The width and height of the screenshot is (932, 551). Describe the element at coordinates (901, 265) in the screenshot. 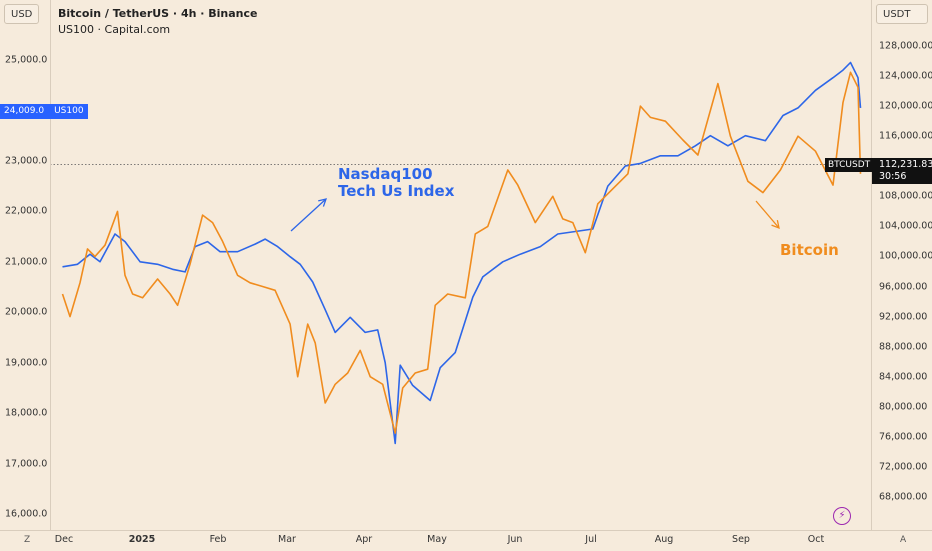

I see `right-price-axis` at that location.